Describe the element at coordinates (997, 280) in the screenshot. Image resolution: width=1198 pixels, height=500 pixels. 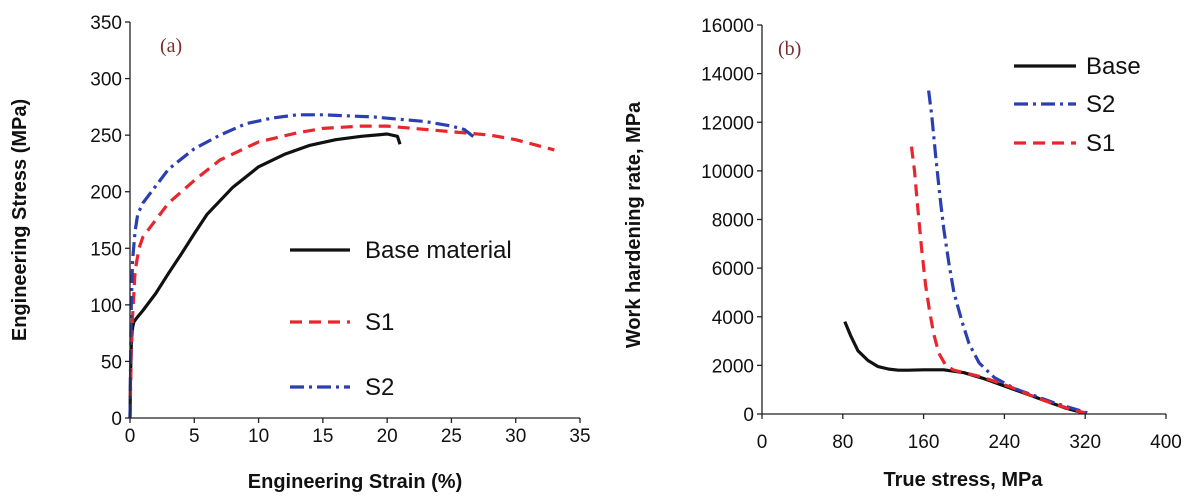
I see `chart-b-series-s1-line` at that location.